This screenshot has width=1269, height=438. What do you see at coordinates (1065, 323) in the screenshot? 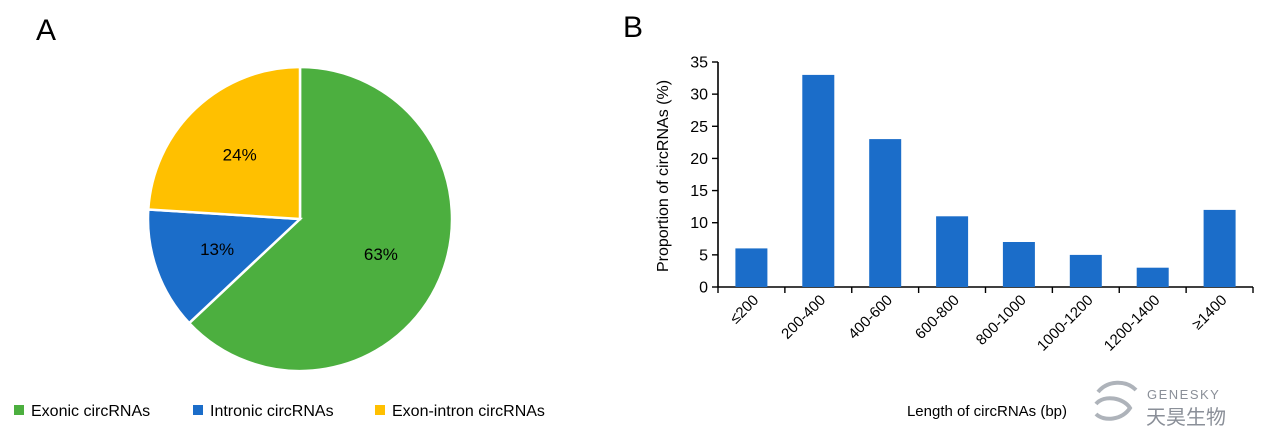
I see `x-tick-label: 1000-1200` at bounding box center [1065, 323].